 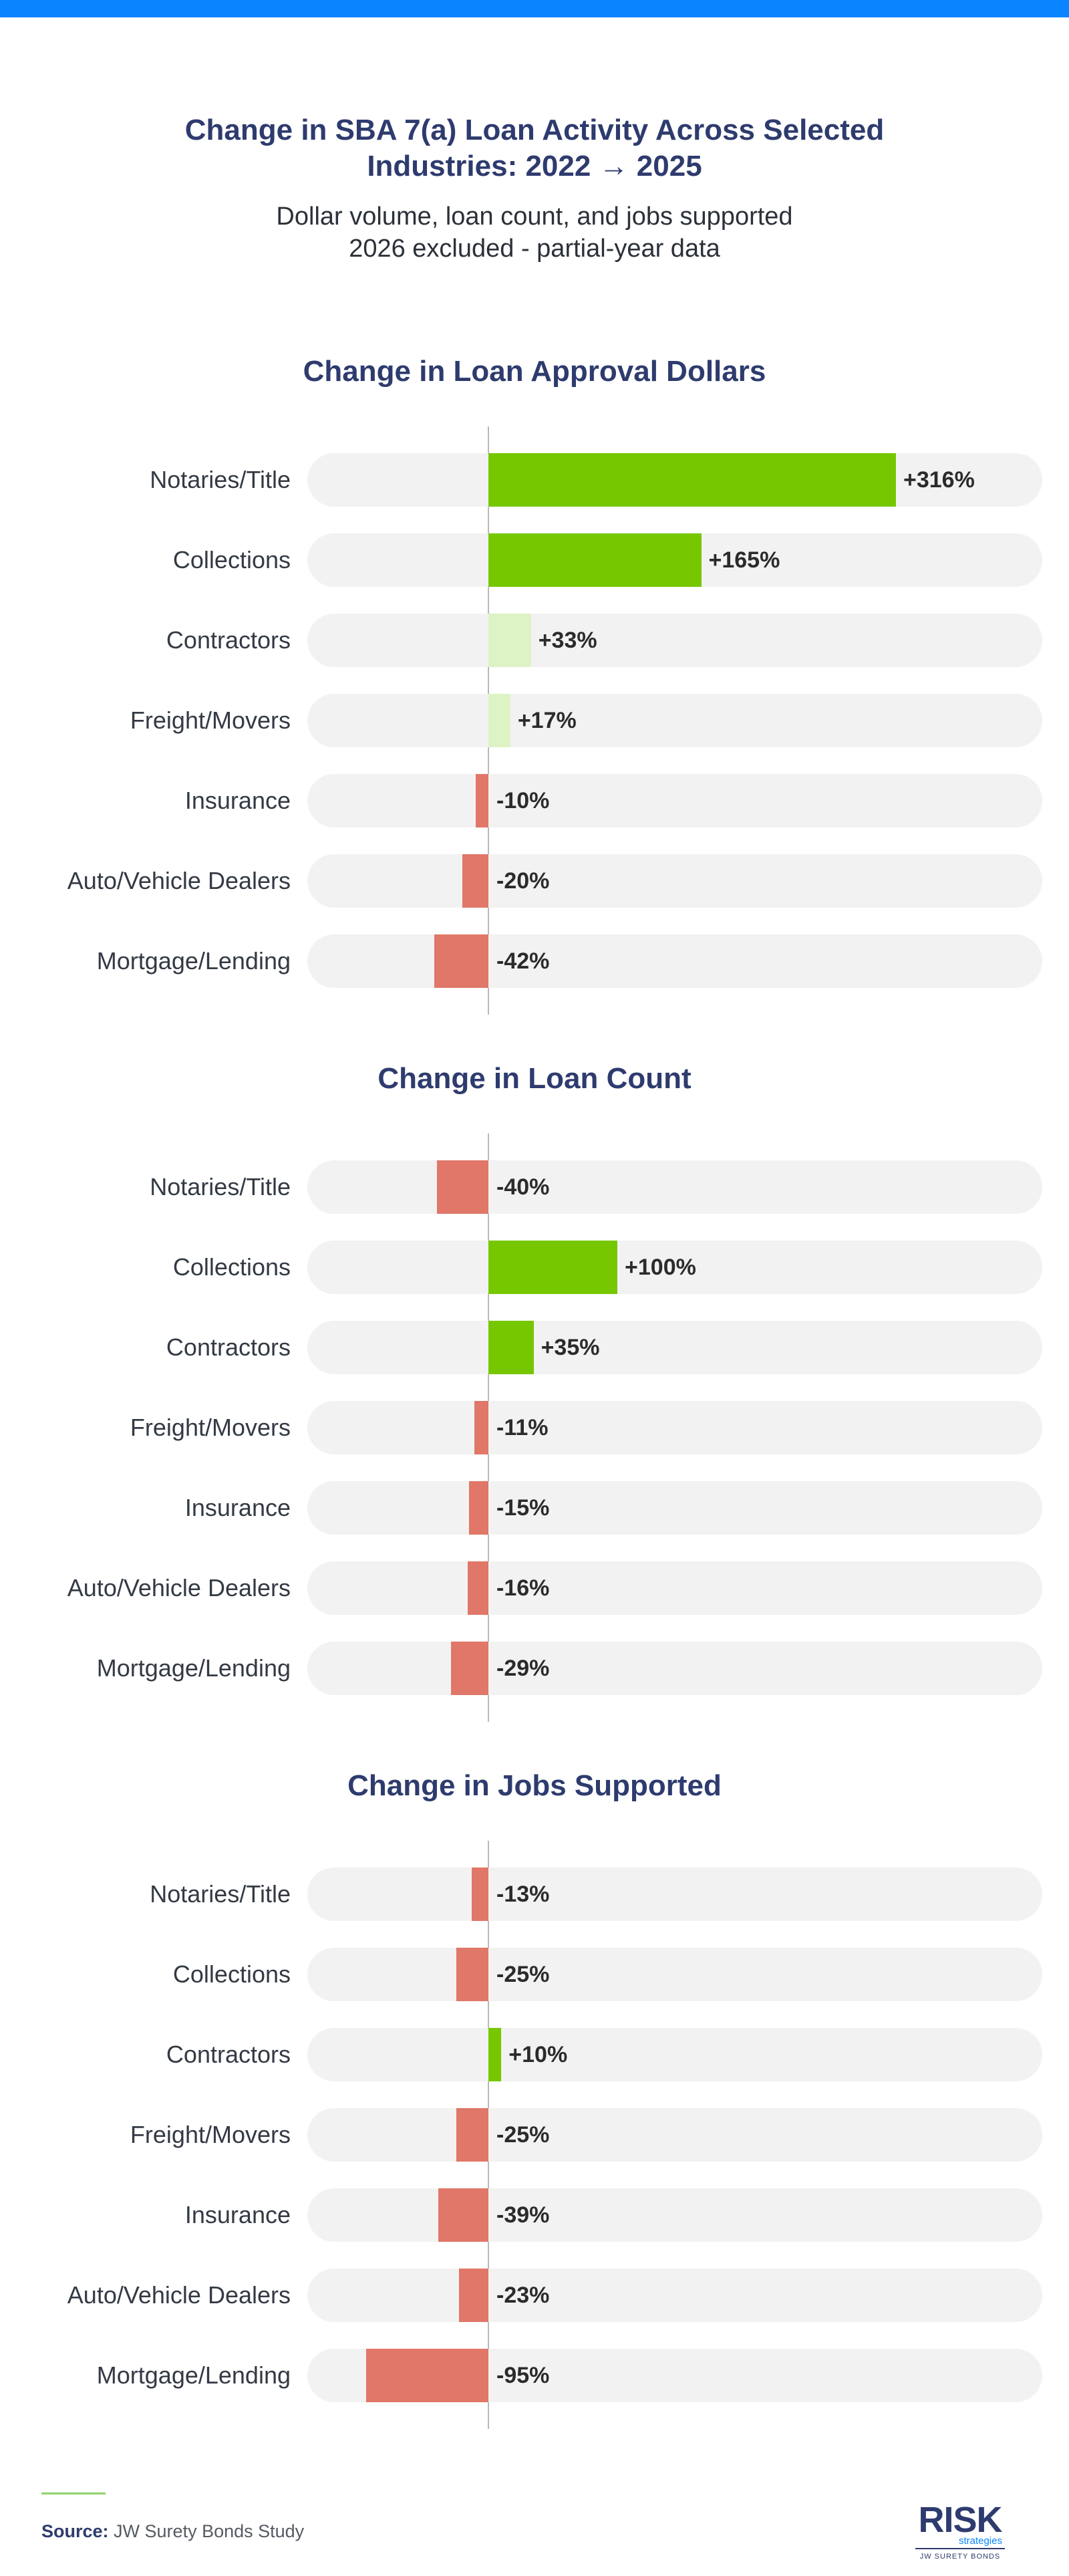 I want to click on source-note: Source: JW Surety Bonds Study, so click(x=172, y=2532).